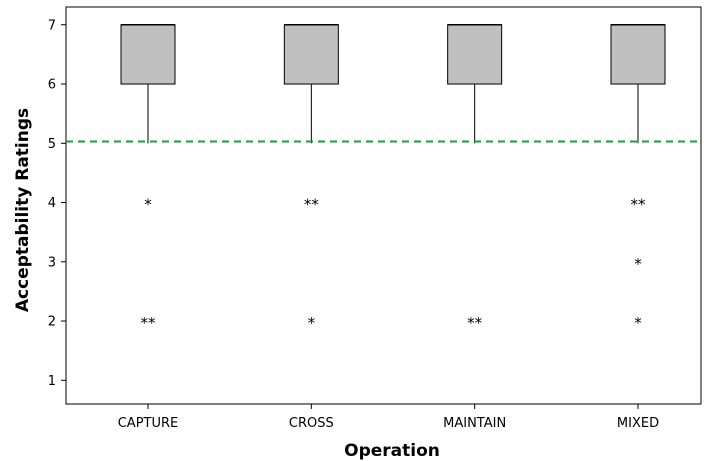  I want to click on y-tick-label: 4, so click(52, 203).